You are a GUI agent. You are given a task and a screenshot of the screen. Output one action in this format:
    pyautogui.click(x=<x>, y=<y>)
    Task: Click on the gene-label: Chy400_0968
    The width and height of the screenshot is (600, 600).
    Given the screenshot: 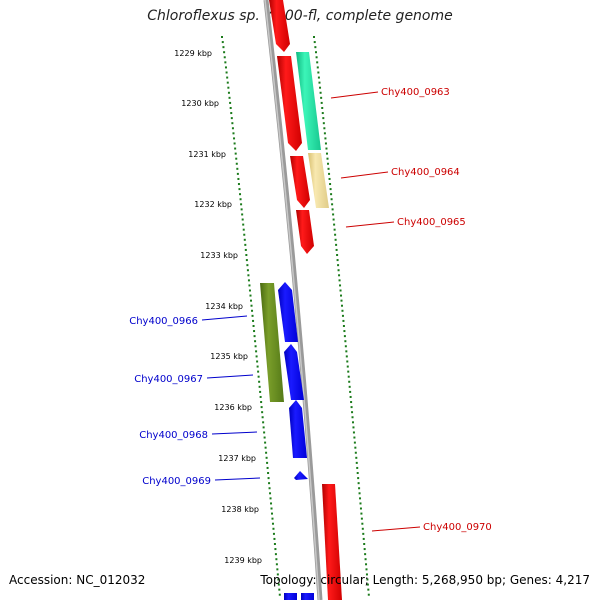 What is the action you would take?
    pyautogui.click(x=173, y=435)
    